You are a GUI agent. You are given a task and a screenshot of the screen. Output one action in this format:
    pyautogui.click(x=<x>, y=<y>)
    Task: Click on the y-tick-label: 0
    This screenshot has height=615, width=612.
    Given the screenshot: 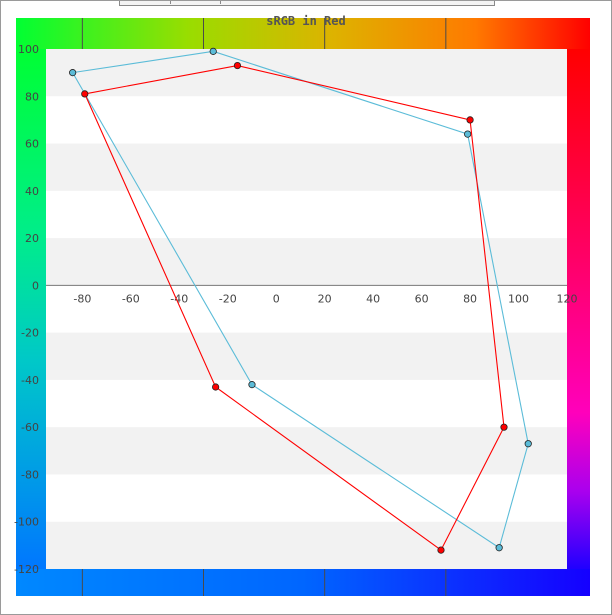 What is the action you would take?
    pyautogui.click(x=35, y=285)
    